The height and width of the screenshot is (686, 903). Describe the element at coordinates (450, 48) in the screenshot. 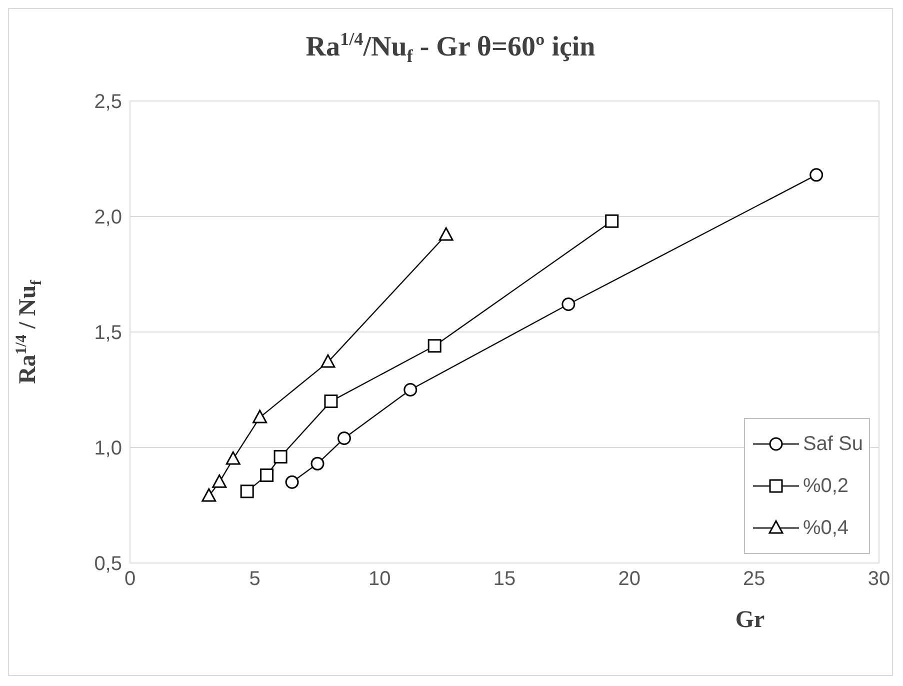

I see `chart-title: Ra$^{1/4}$/Nu$_{f}$ - Gr θ=60º için` at that location.